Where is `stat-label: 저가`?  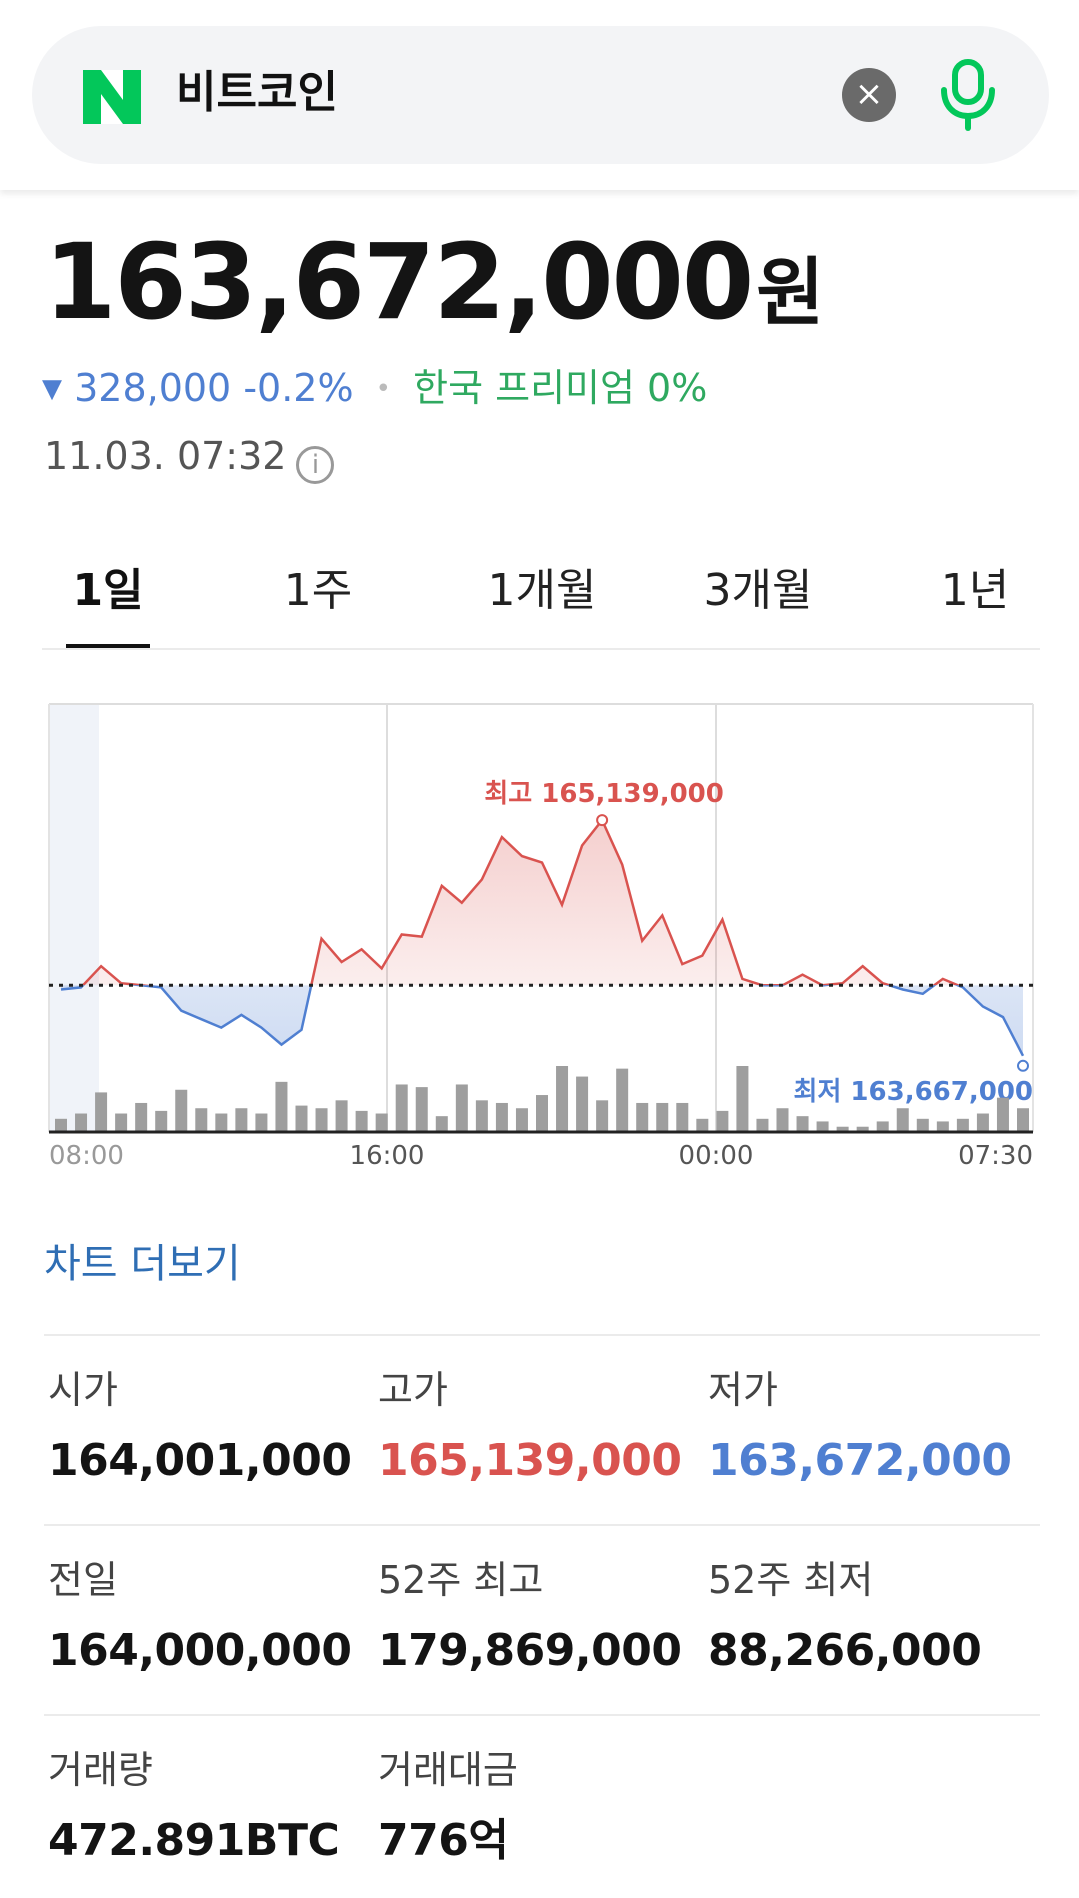
stat-label: 저가 is located at coordinates (743, 1390).